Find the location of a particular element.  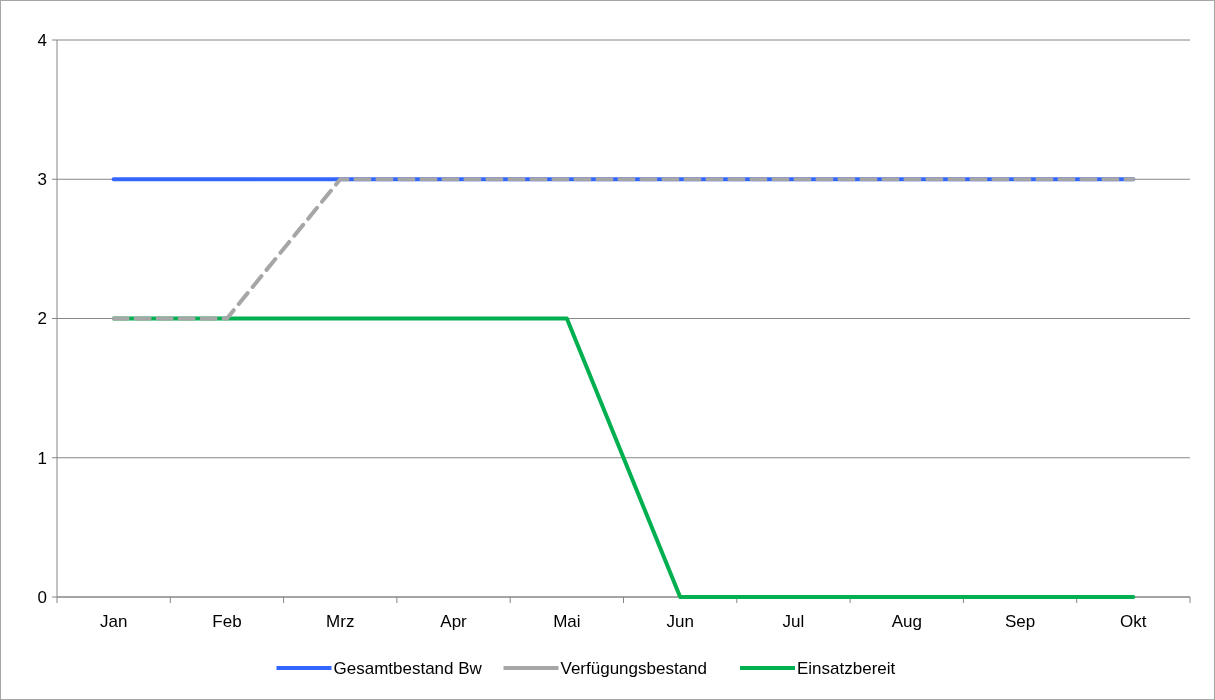

y-tick-label: 1 is located at coordinates (42, 458).